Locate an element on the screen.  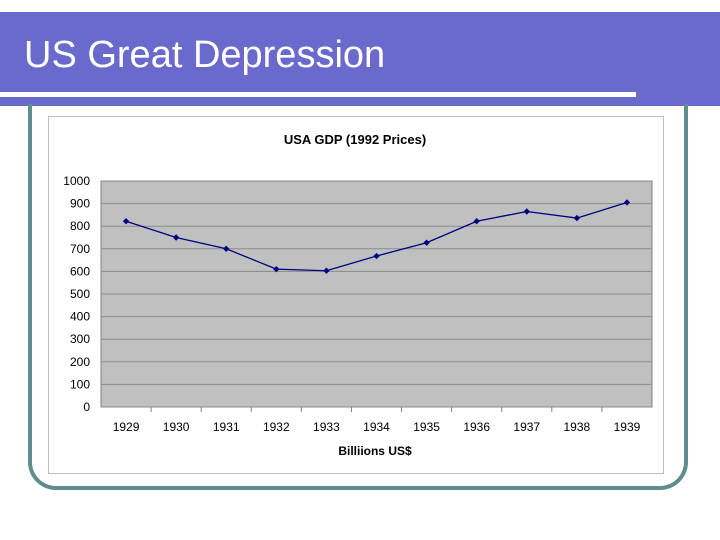
y-tick-label: 500 is located at coordinates (80, 294).